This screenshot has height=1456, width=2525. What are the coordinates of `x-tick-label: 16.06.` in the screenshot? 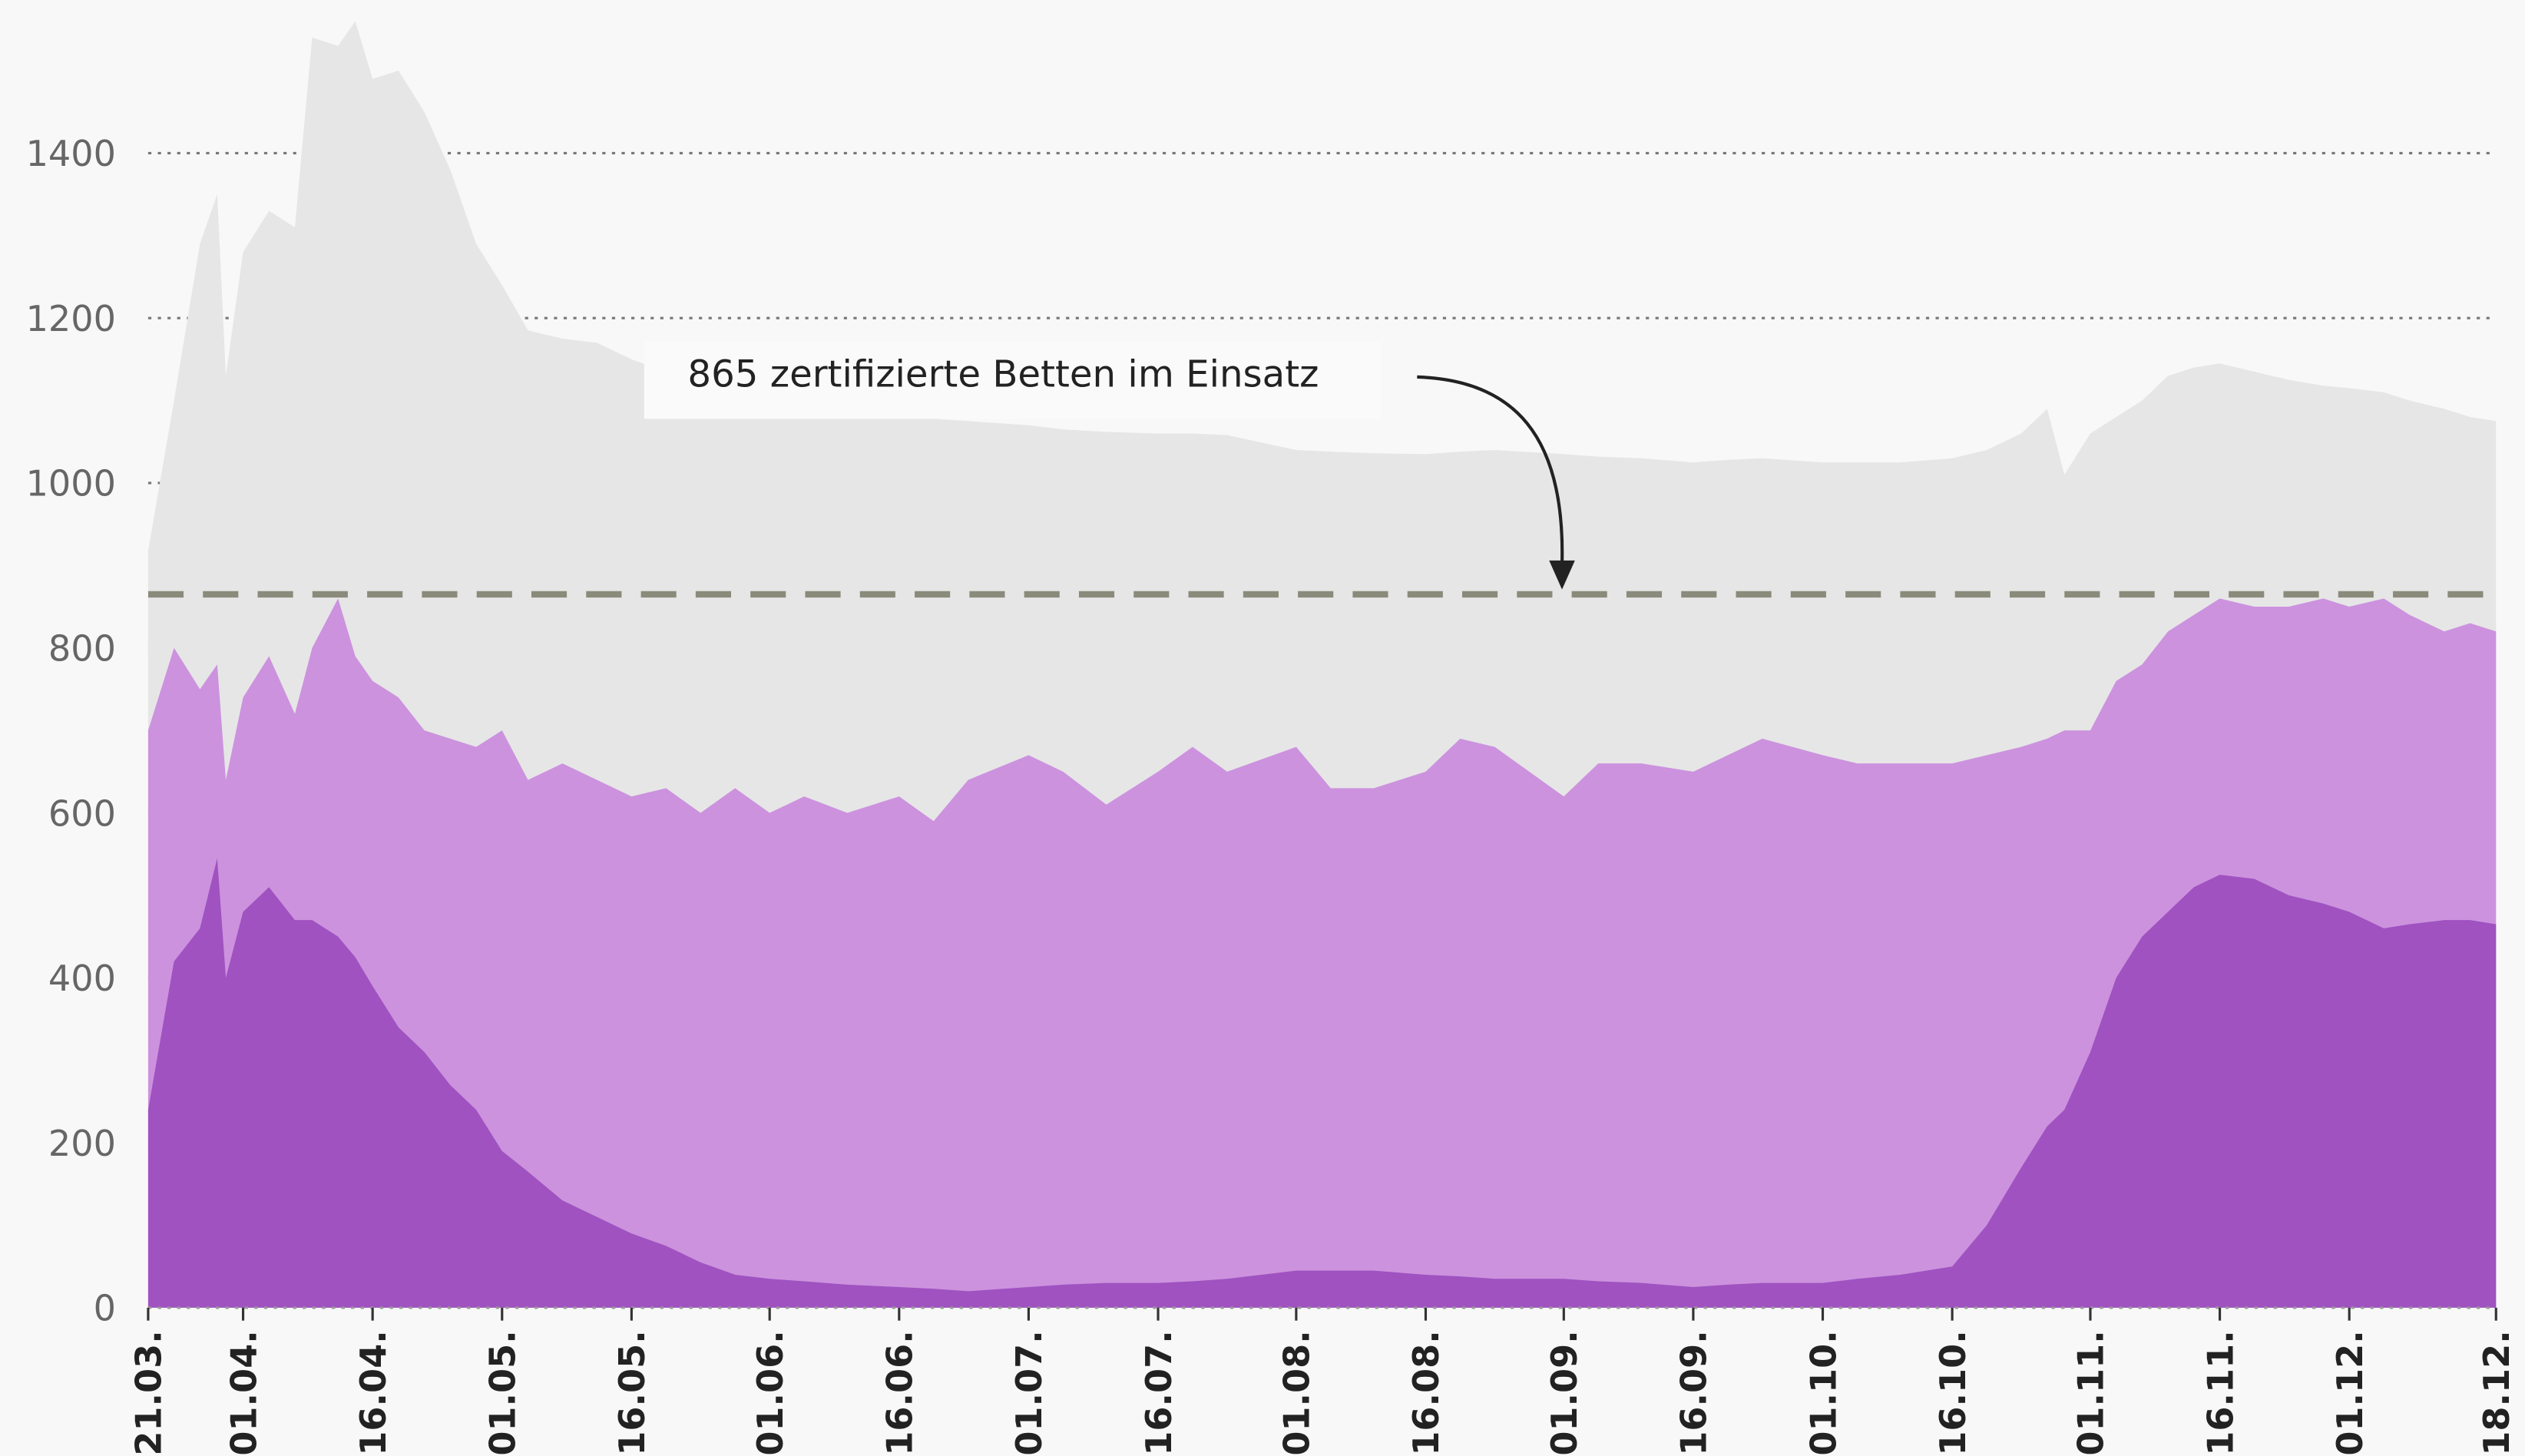 It's located at (900, 1392).